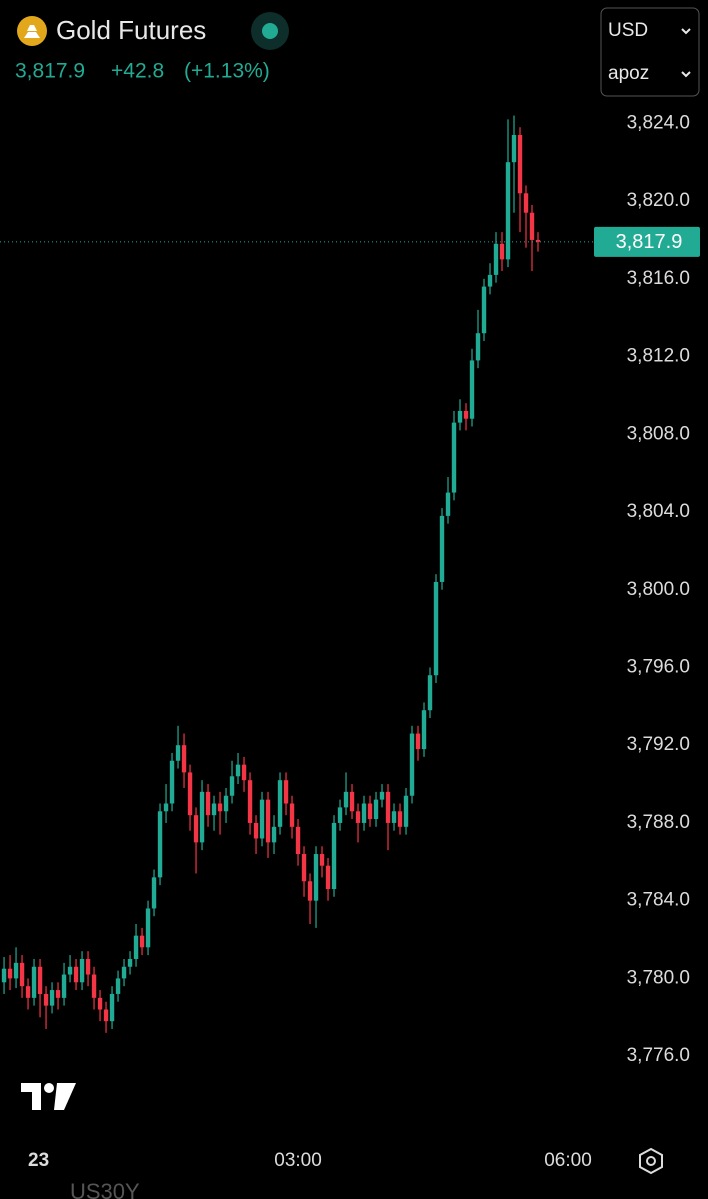 The width and height of the screenshot is (708, 1199). Describe the element at coordinates (105, 1189) in the screenshot. I see `next-symbol: US30Y` at that location.